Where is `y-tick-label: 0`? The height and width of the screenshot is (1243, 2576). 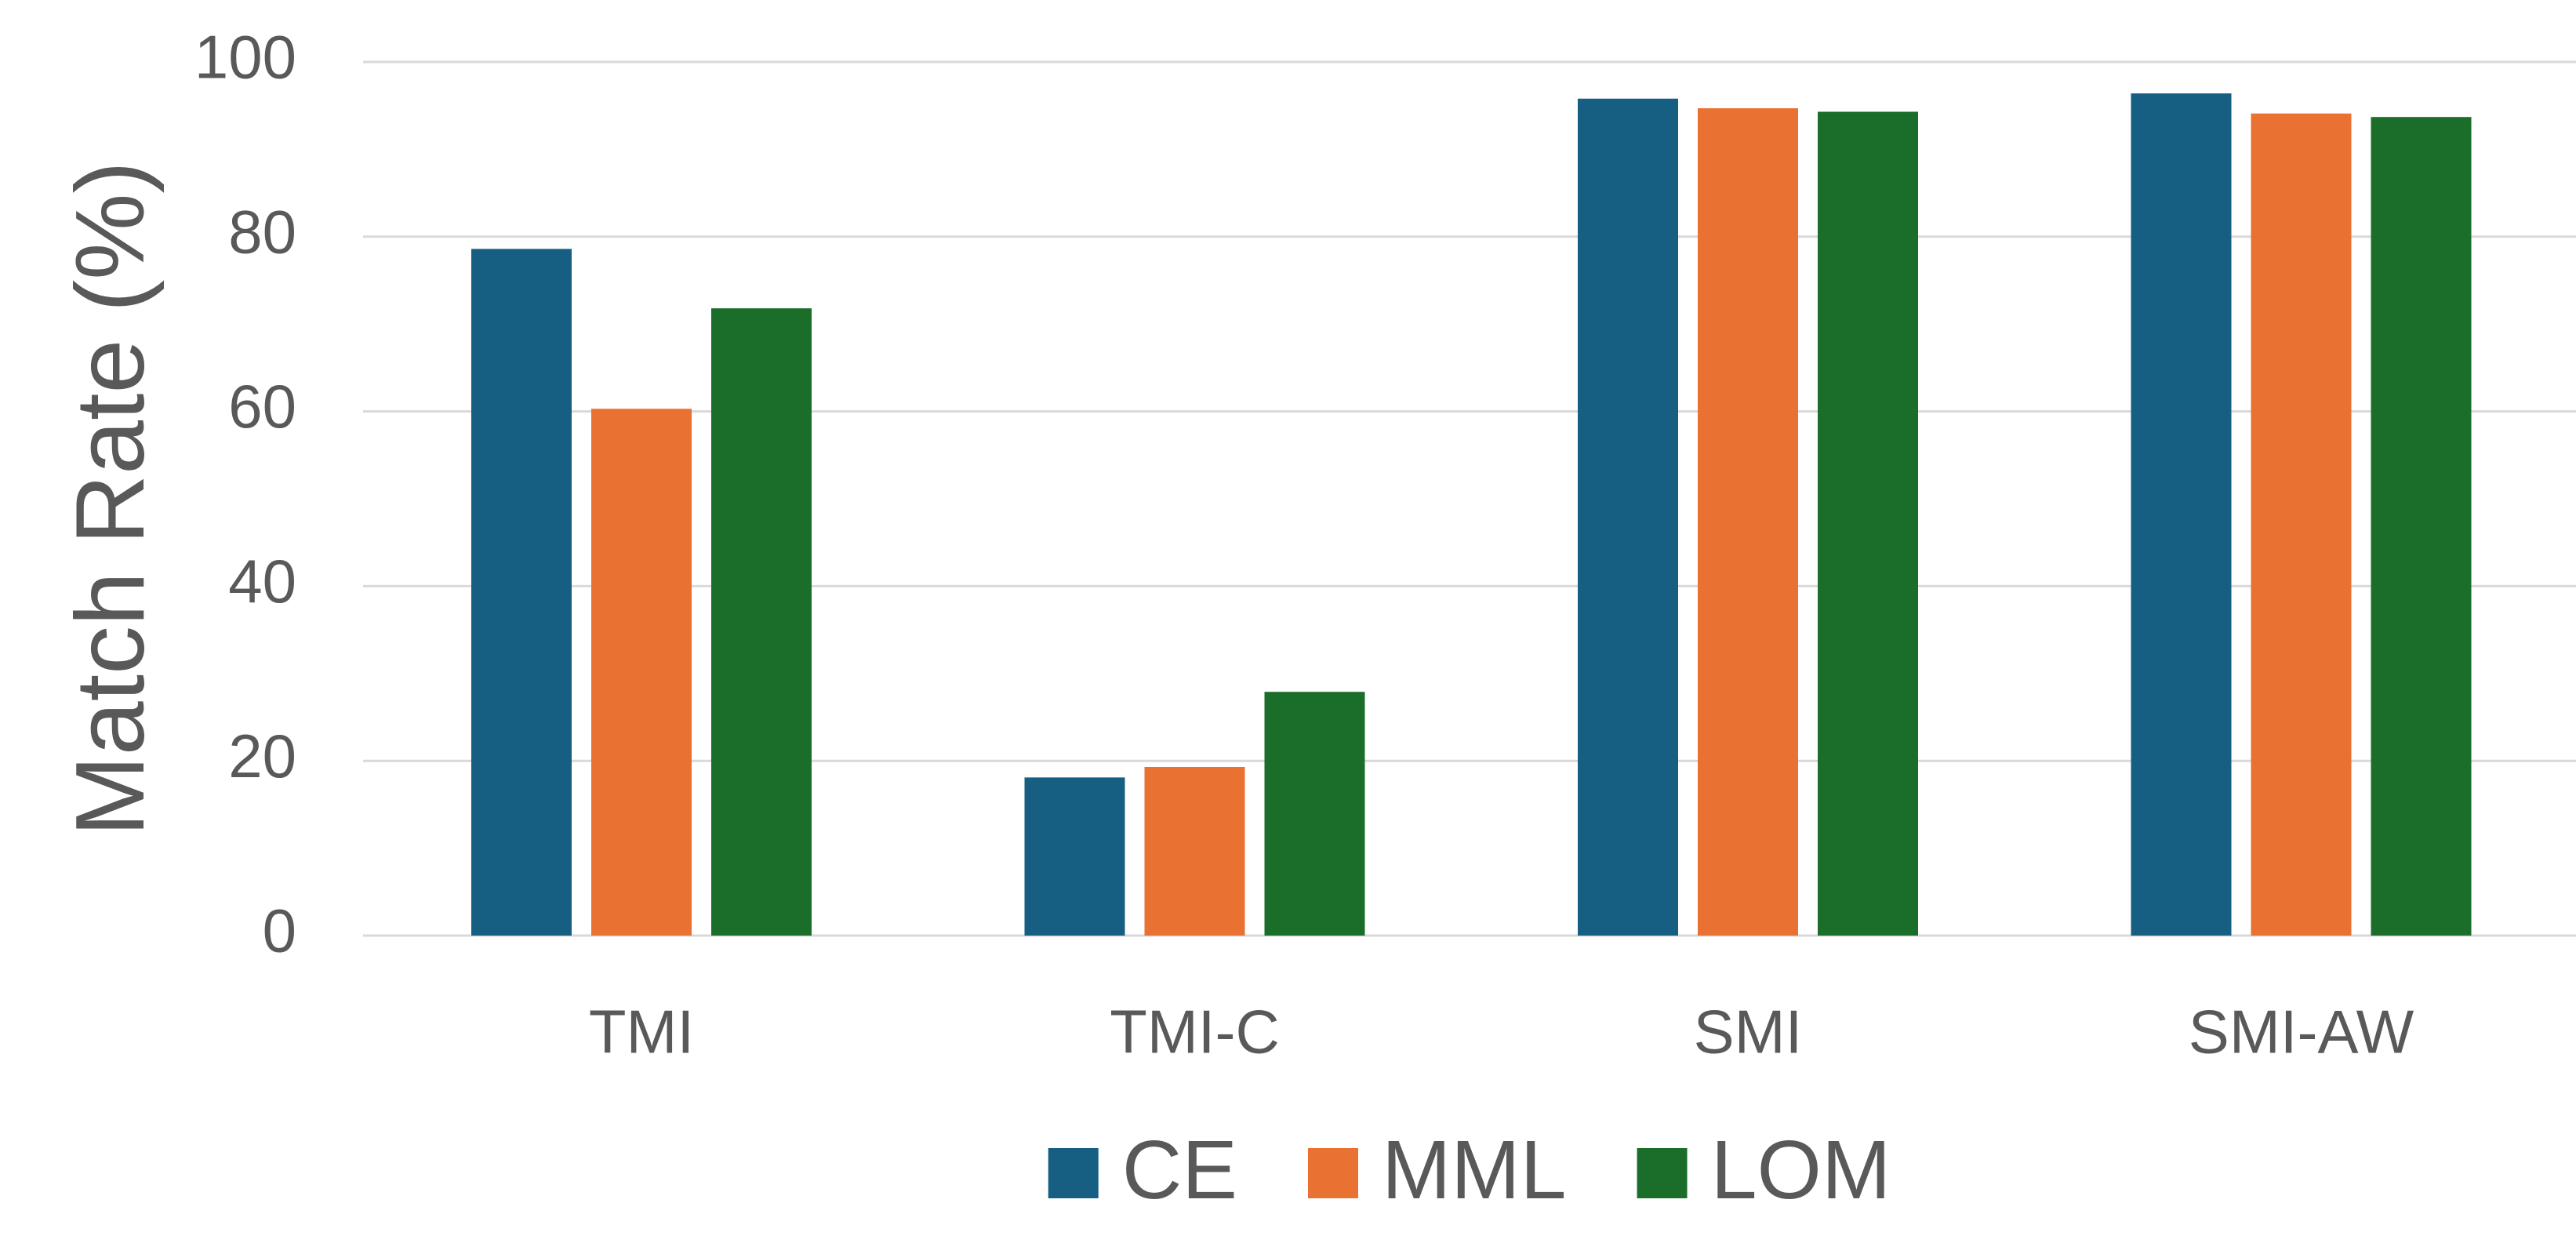
y-tick-label: 0 is located at coordinates (279, 931).